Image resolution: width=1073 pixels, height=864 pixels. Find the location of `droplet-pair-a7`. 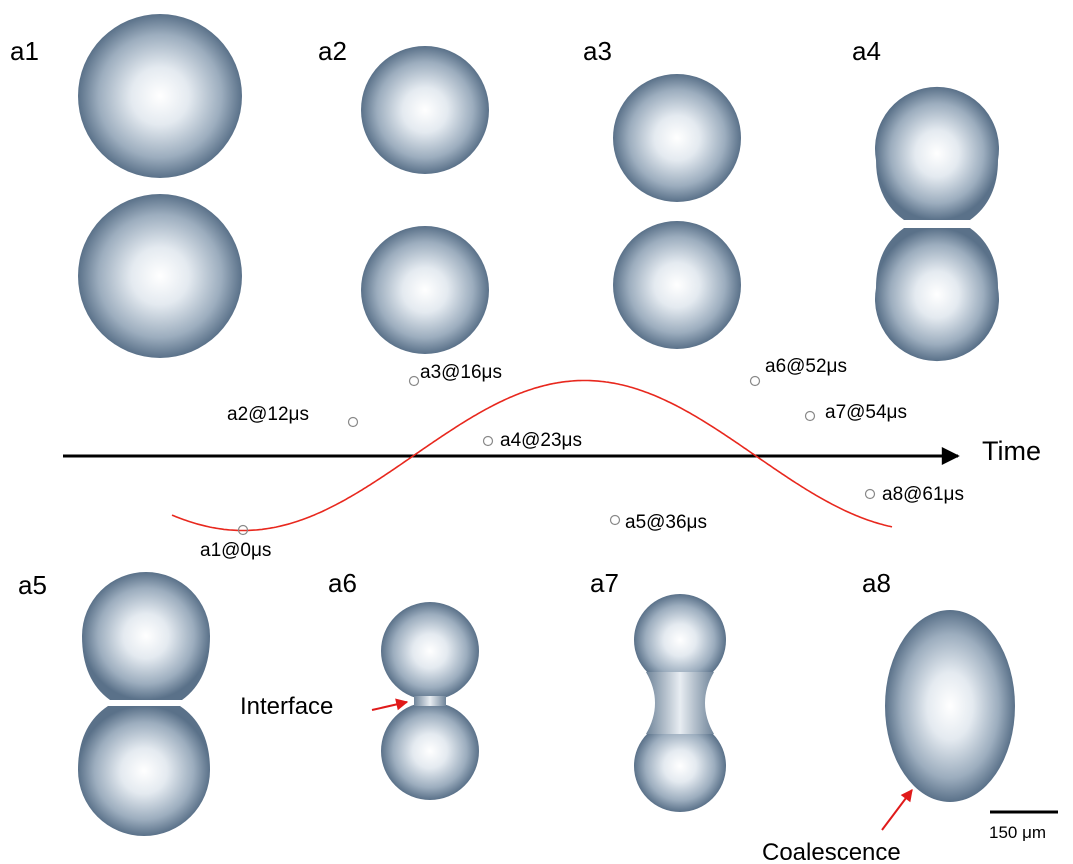

droplet-pair-a7 is located at coordinates (680, 703).